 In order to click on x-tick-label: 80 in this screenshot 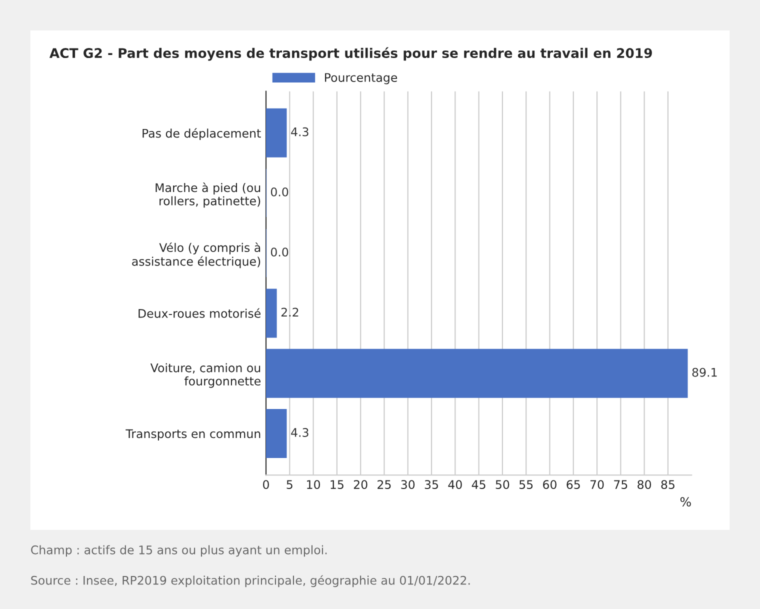, I will do `click(645, 485)`.